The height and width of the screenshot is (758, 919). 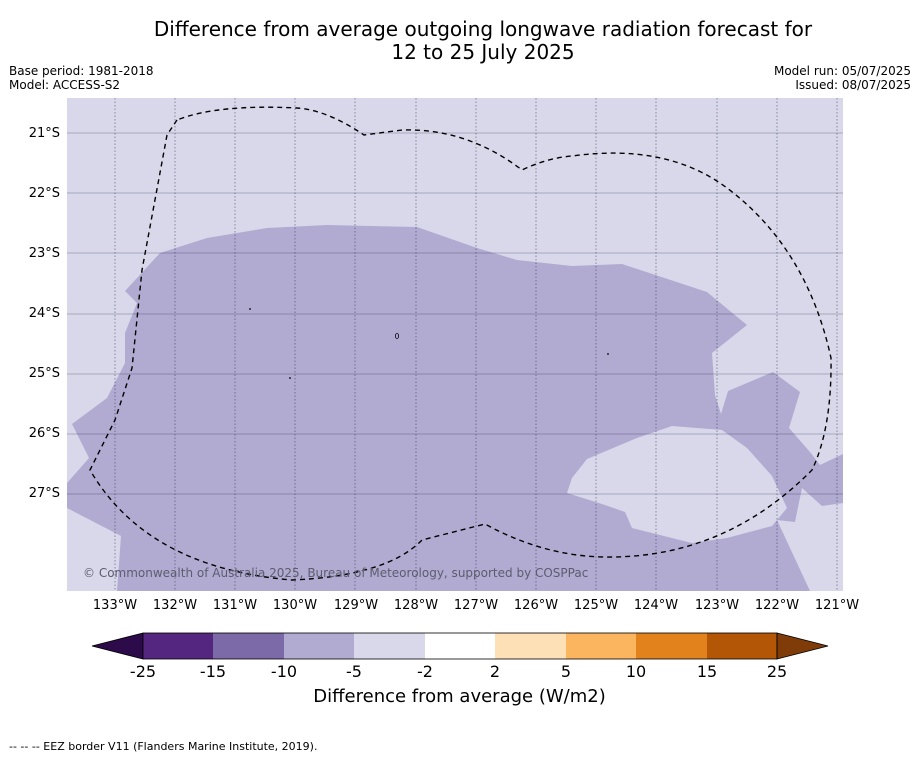 What do you see at coordinates (837, 605) in the screenshot?
I see `lon-label-121w: 121°W` at bounding box center [837, 605].